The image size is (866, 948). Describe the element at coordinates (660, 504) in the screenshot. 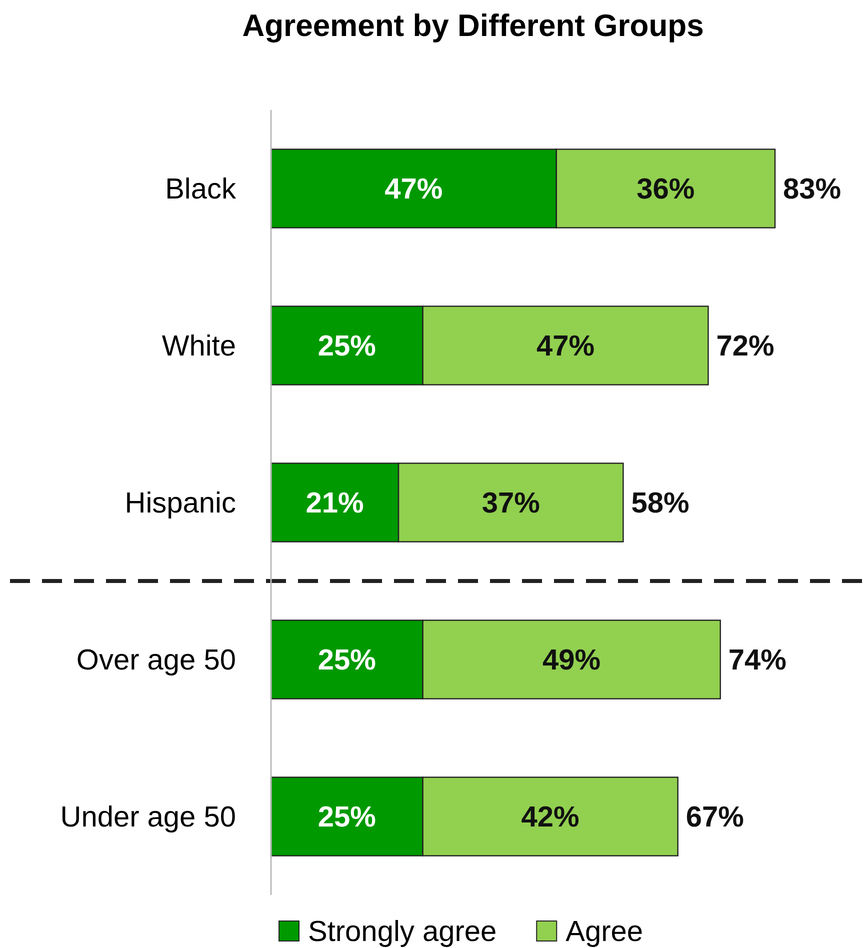

I see `total-label: 58%` at that location.